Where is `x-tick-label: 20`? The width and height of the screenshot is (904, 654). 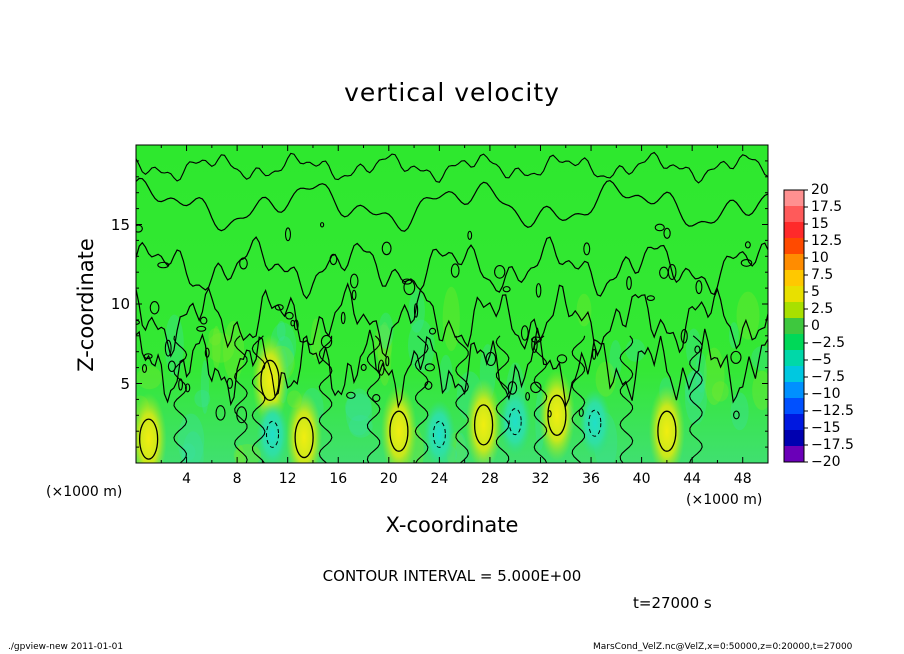
x-tick-label: 20 is located at coordinates (388, 479).